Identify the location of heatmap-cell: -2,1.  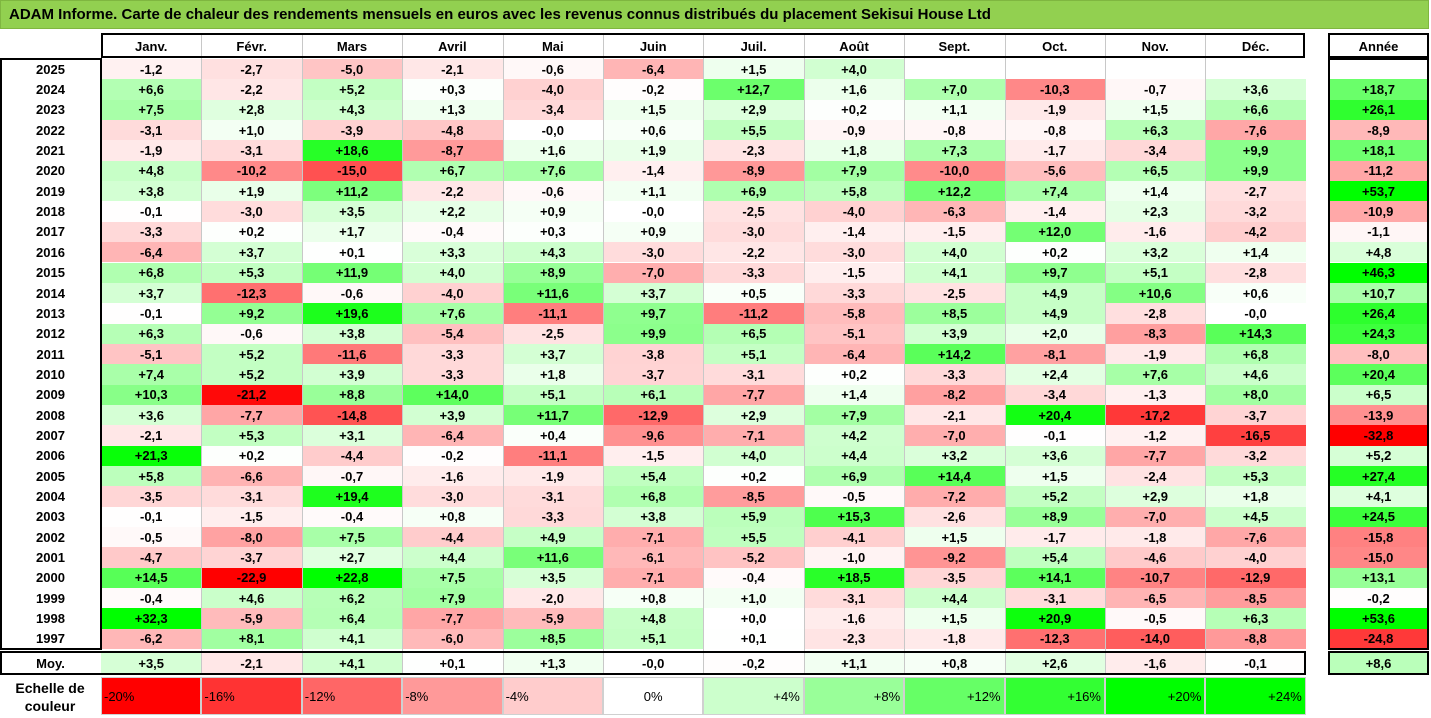
(151, 435).